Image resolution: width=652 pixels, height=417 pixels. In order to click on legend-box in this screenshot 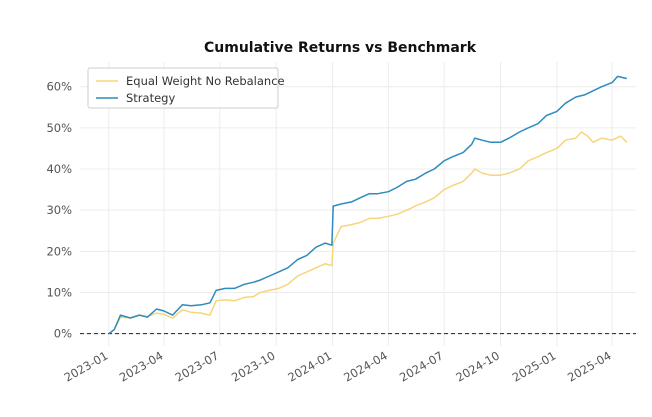, I will do `click(183, 88)`.